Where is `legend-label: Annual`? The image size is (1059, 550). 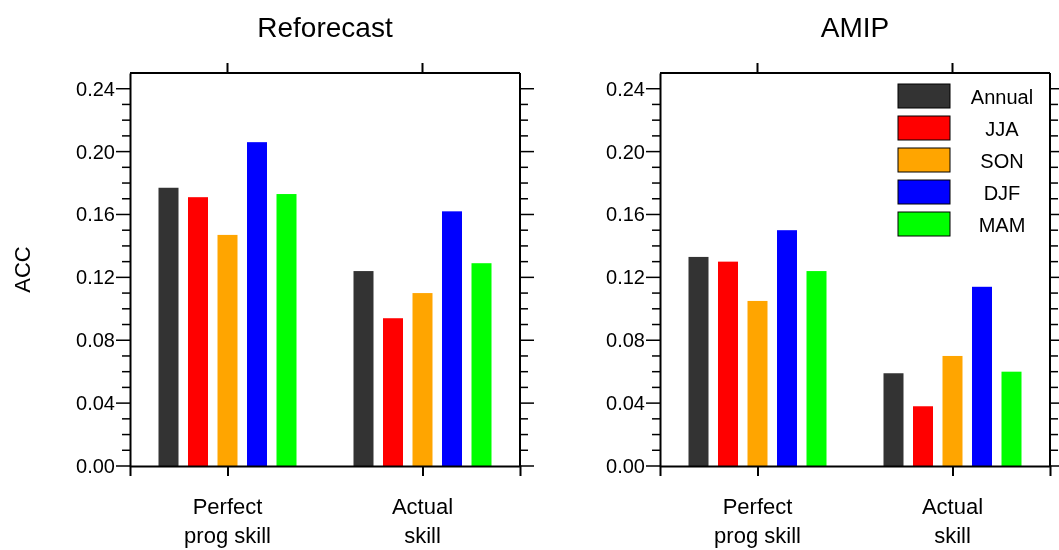
legend-label: Annual is located at coordinates (1002, 97).